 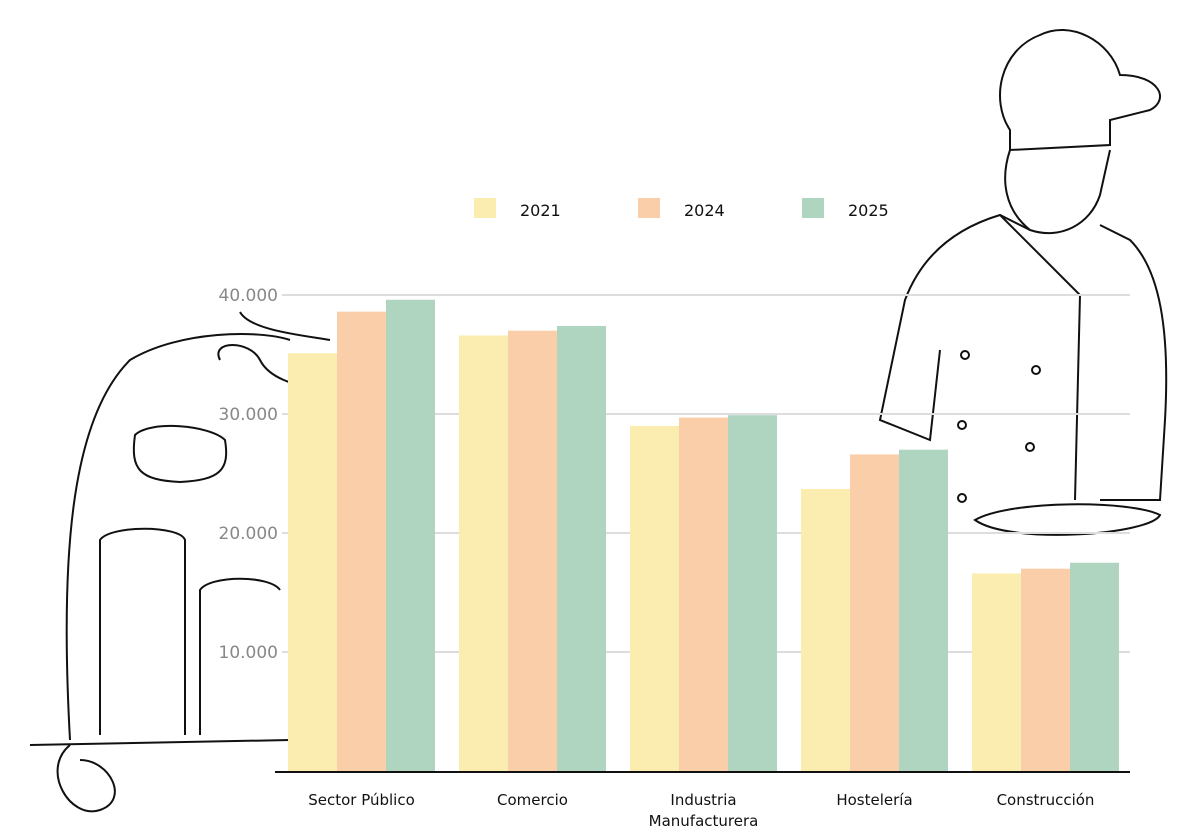 What do you see at coordinates (704, 810) in the screenshot?
I see `x-tick-label: Industria Manufacturera` at bounding box center [704, 810].